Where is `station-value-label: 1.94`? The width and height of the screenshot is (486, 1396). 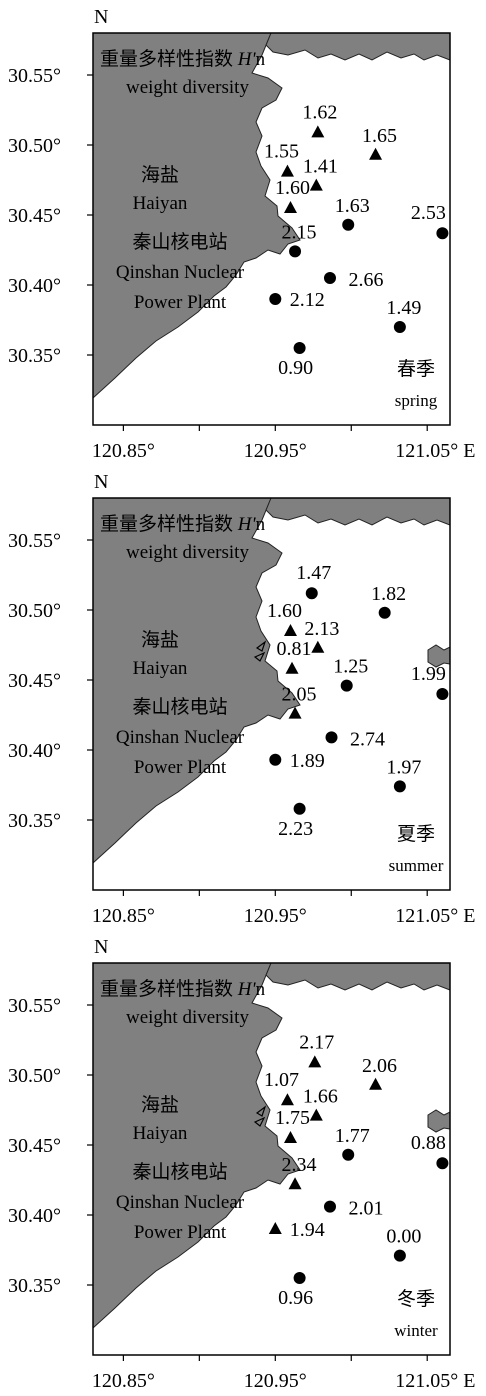 station-value-label: 1.94 is located at coordinates (307, 1230).